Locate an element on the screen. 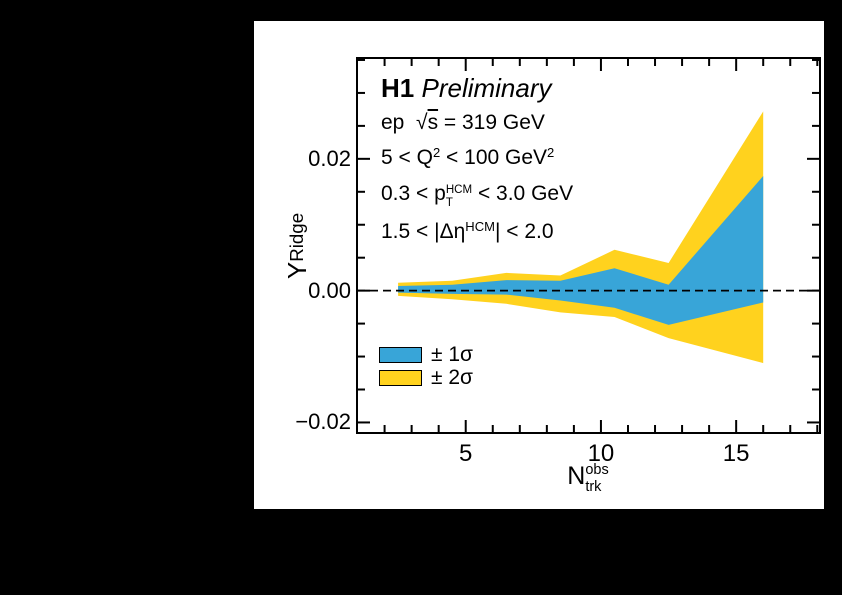 The width and height of the screenshot is (842, 595). annotation-segment: 5 < Q is located at coordinates (407, 157).